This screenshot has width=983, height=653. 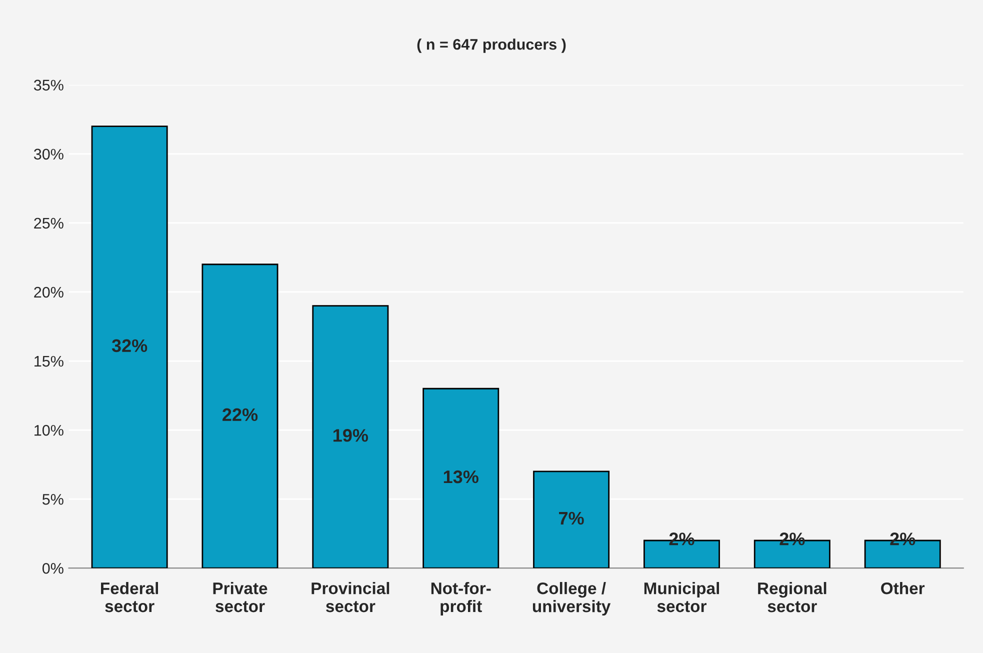 I want to click on y-tick-label: 15%, so click(x=49, y=361).